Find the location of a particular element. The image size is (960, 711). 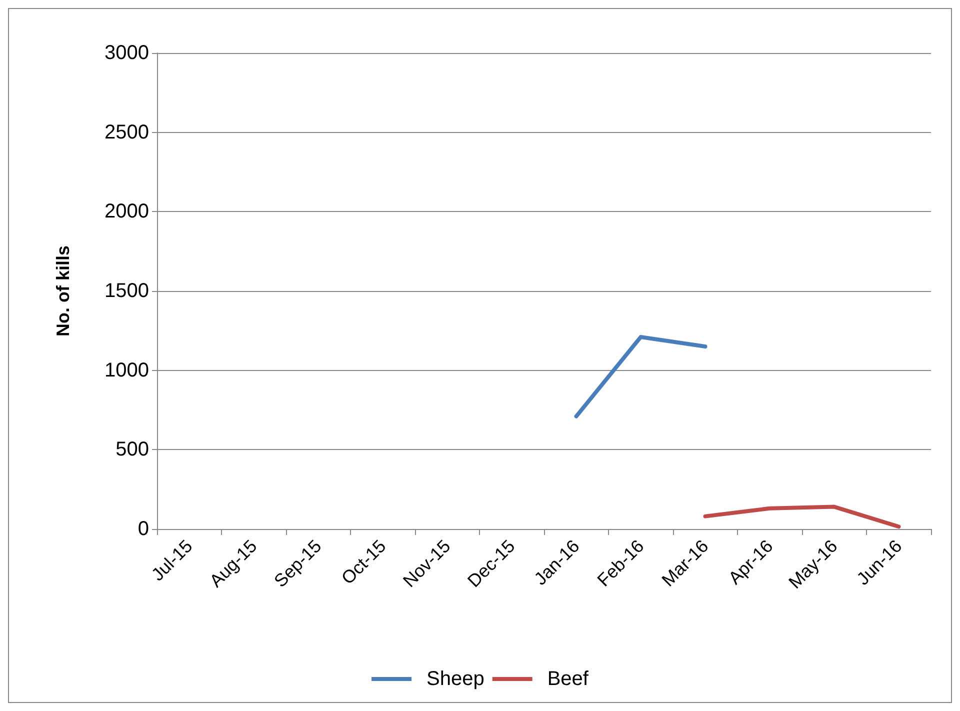

y-tick-label: 2500 is located at coordinates (126, 132).